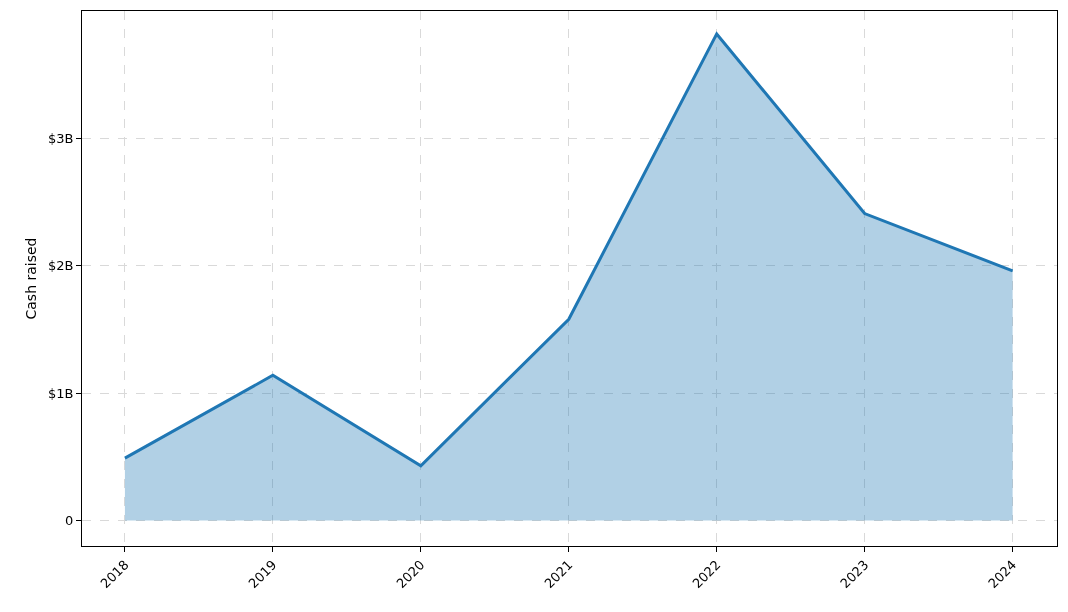 This screenshot has width=1068, height=612. I want to click on y-tick-label: $3B, so click(60, 138).